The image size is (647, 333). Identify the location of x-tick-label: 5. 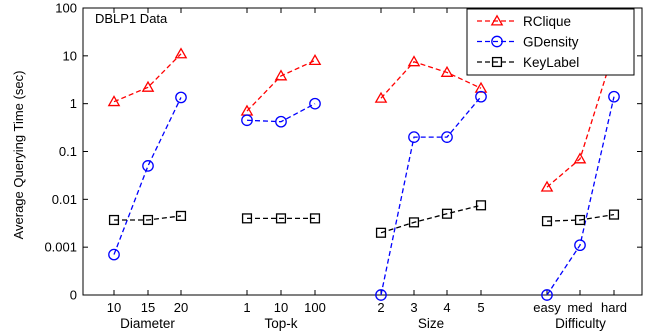
(480, 307).